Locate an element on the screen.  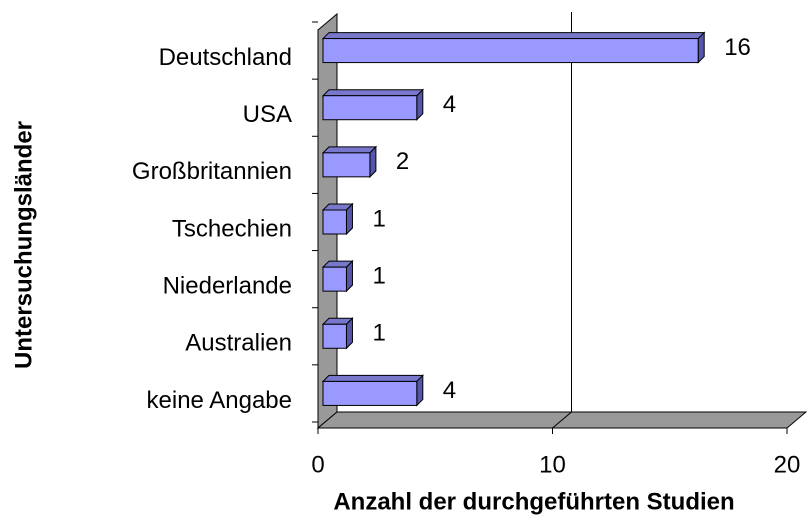
x-tick-label: 0 is located at coordinates (317, 464).